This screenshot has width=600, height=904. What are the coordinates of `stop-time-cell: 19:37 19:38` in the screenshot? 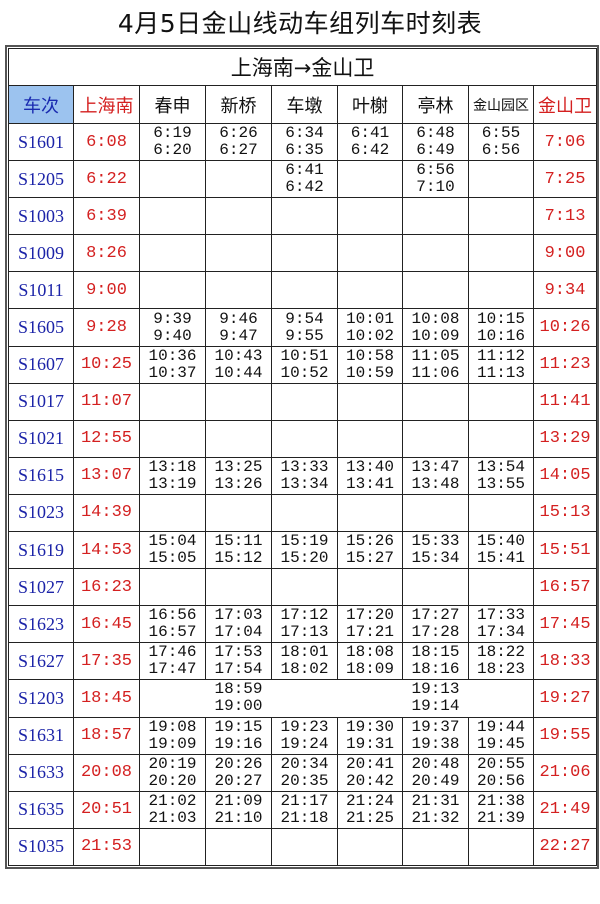 It's located at (435, 735).